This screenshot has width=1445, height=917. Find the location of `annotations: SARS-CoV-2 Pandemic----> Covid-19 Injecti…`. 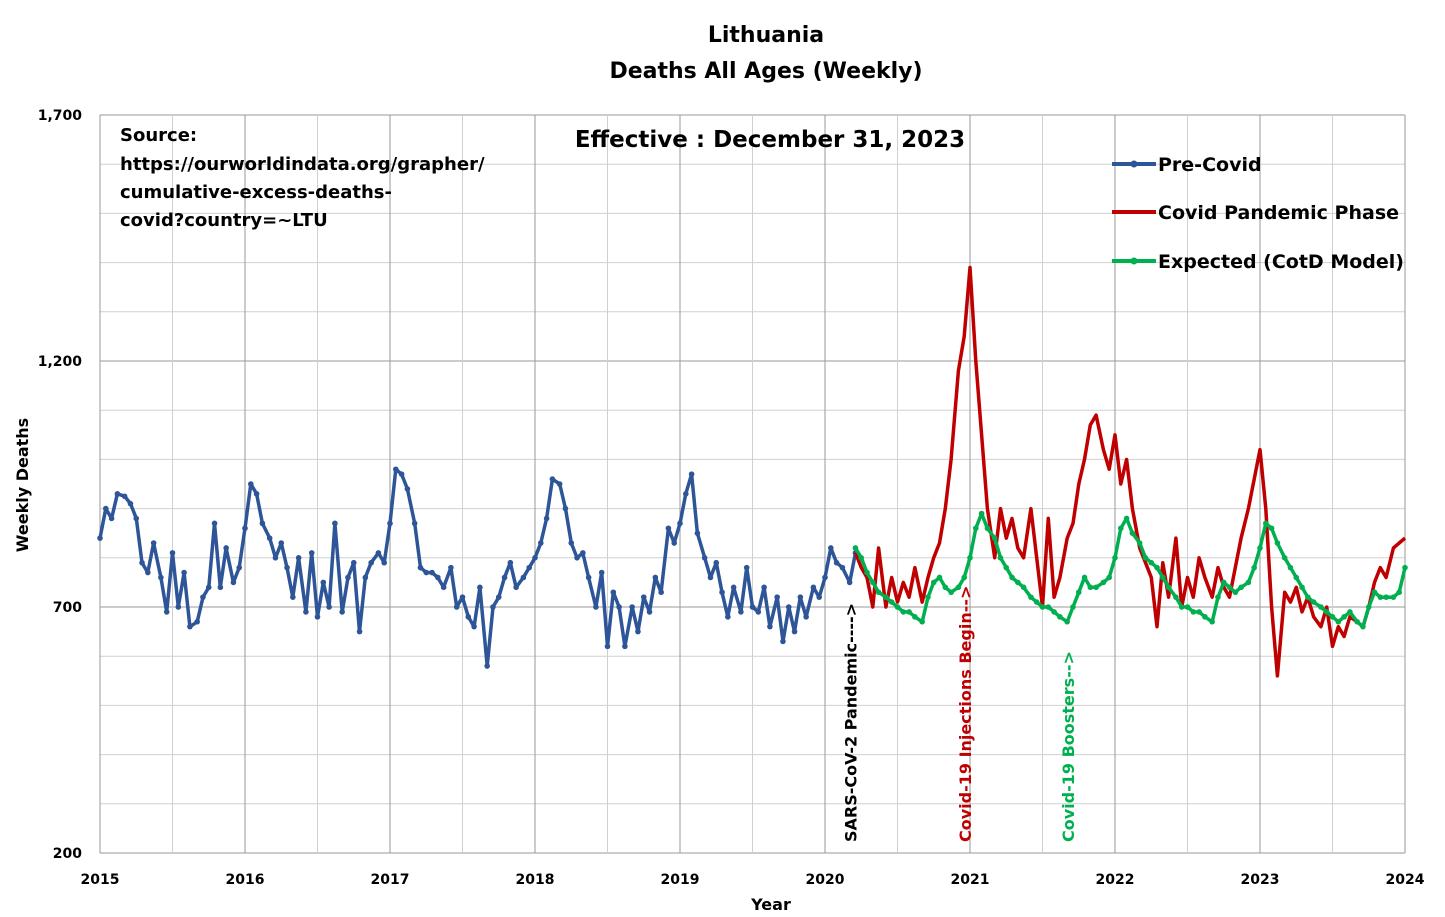

annotations: SARS-CoV-2 Pandemic----> Covid-19 Injecti… is located at coordinates (959, 714).